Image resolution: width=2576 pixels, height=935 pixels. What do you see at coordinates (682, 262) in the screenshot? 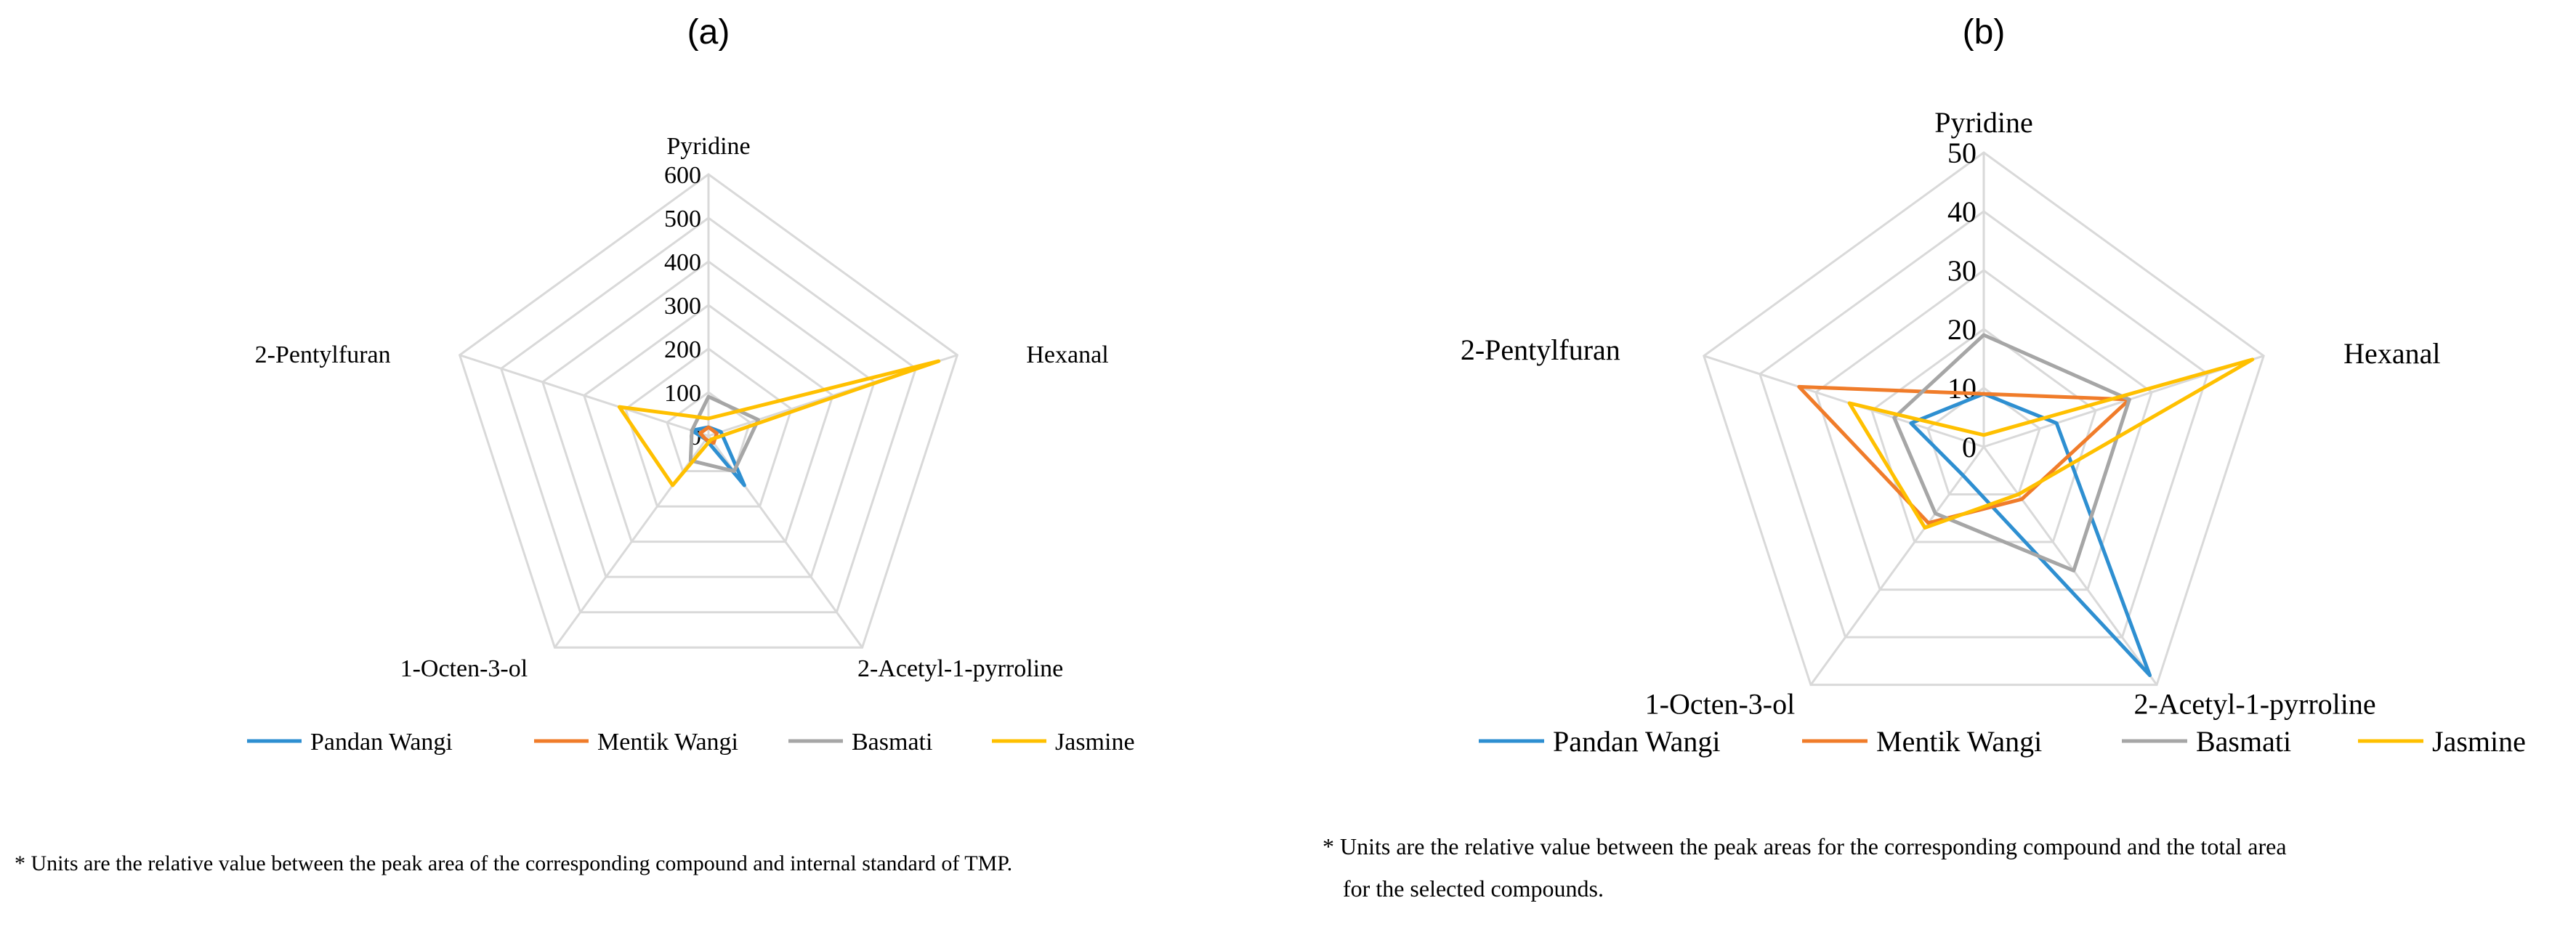
I see `tick-label: 400` at bounding box center [682, 262].